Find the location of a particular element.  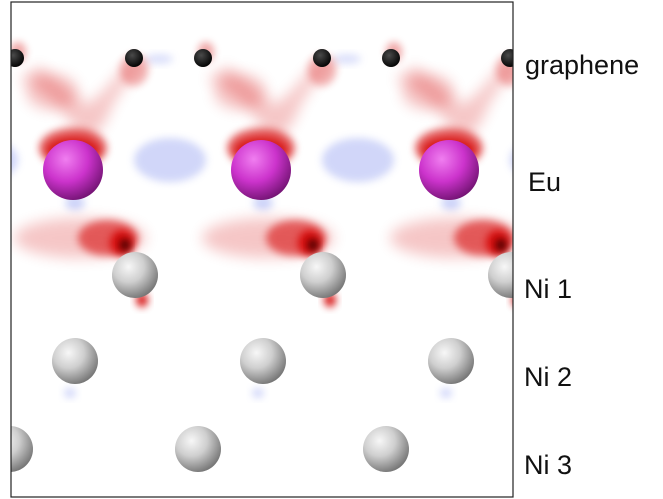

layer-label-ni-1: Ni 1 is located at coordinates (548, 289).